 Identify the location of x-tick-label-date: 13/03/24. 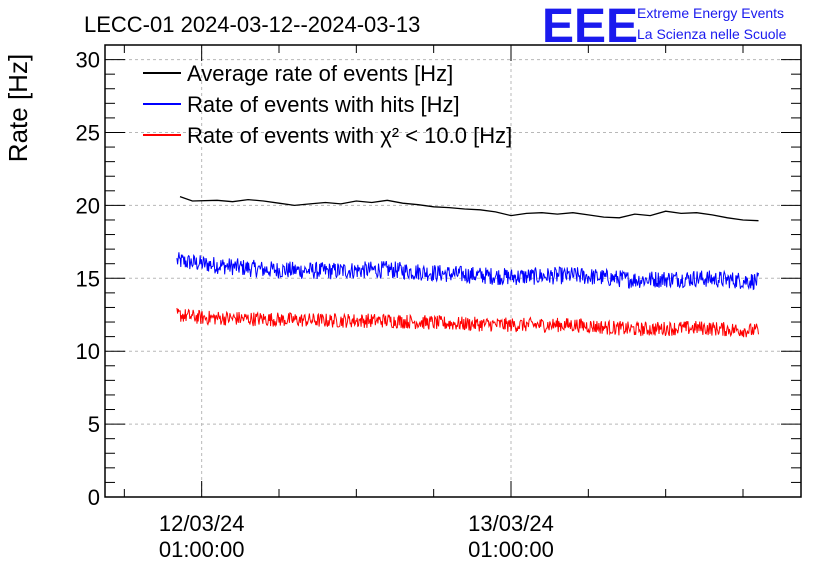
(511, 523).